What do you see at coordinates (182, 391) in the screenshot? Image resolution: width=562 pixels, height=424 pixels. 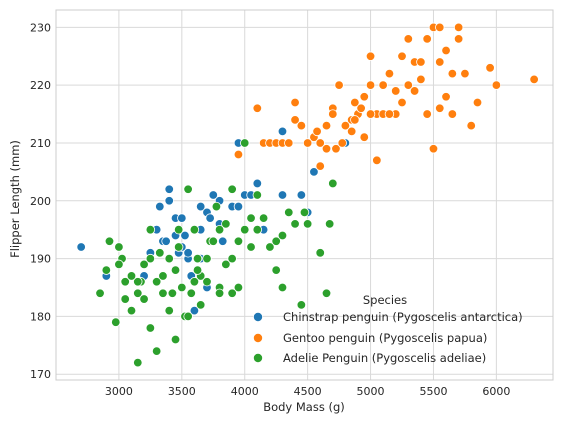 I see `x-tick-label: 3500` at bounding box center [182, 391].